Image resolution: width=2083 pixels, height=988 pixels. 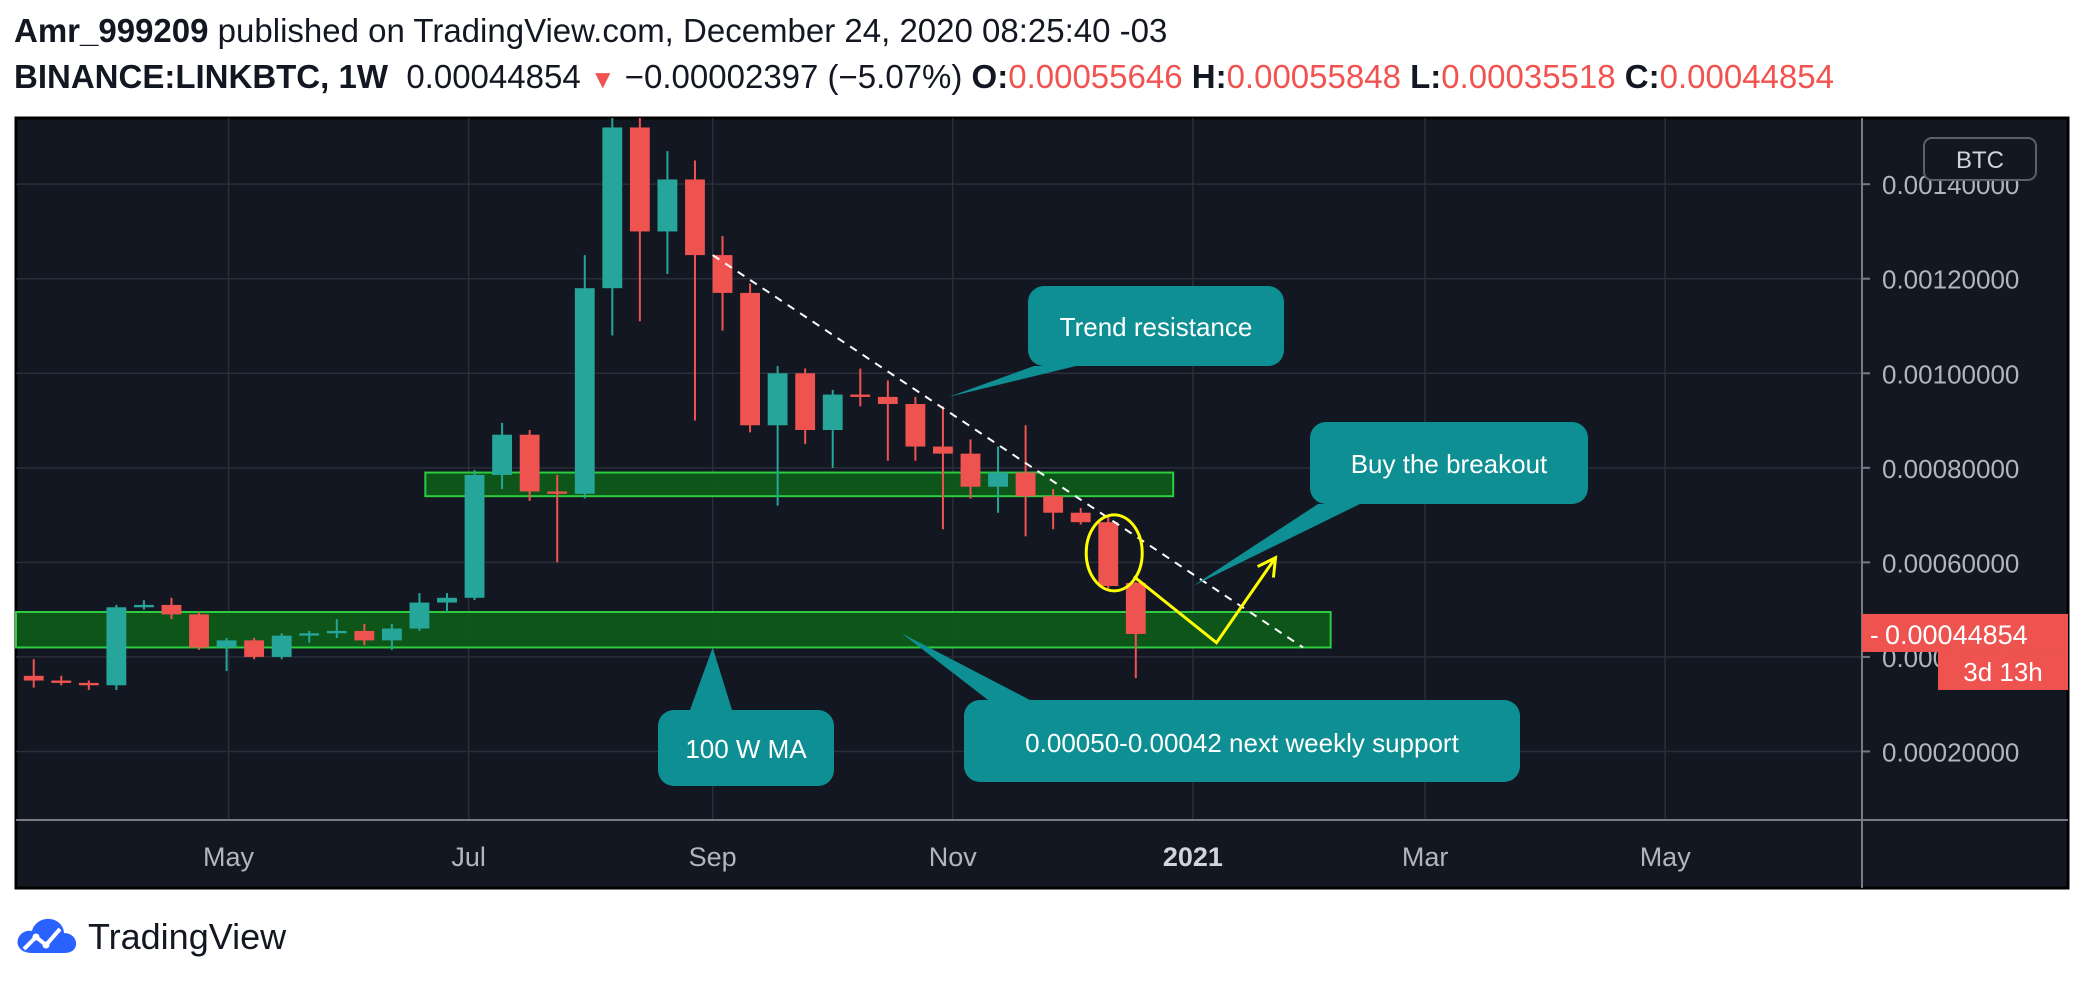 I want to click on close-label: C:, so click(x=1642, y=76).